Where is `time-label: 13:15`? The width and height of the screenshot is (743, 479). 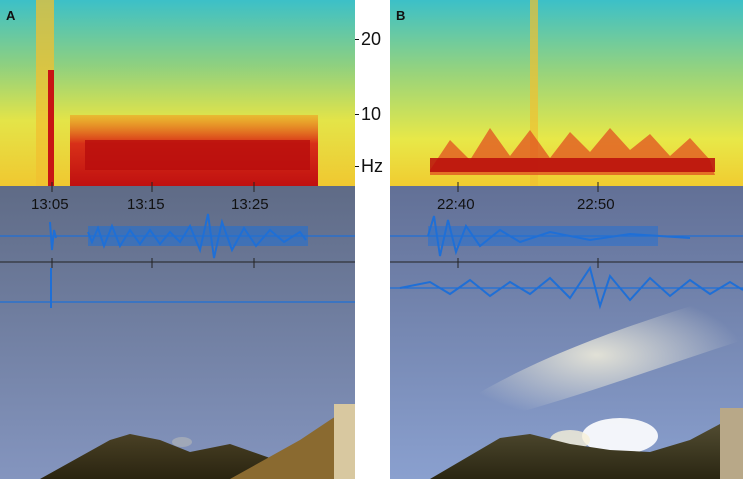 time-label: 13:15 is located at coordinates (146, 204).